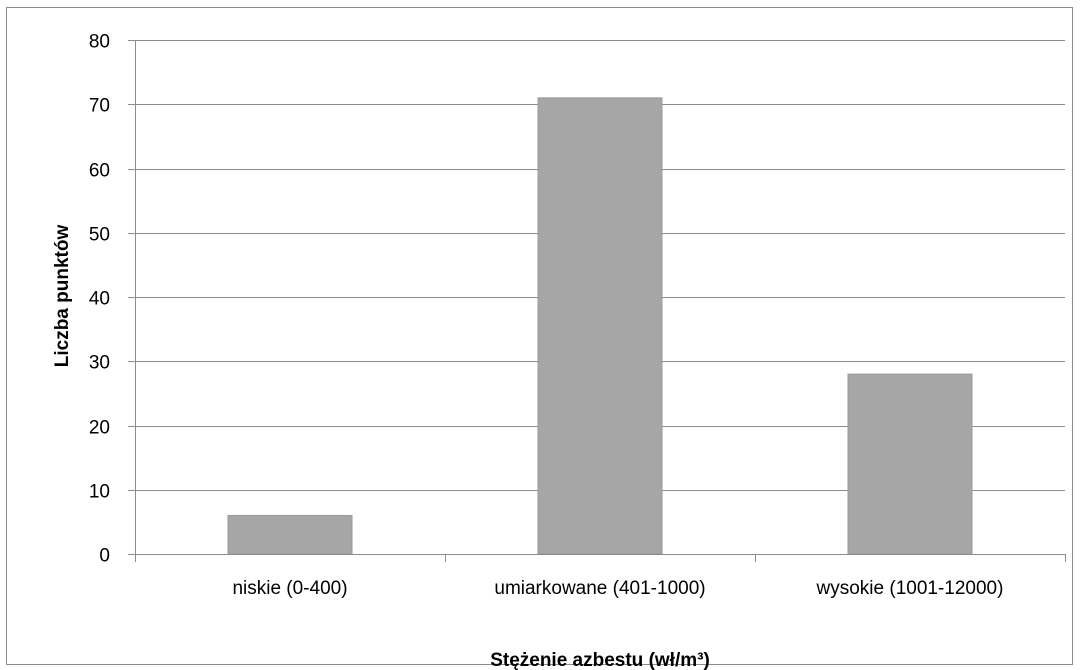  I want to click on y-tick-label: 40, so click(99, 299).